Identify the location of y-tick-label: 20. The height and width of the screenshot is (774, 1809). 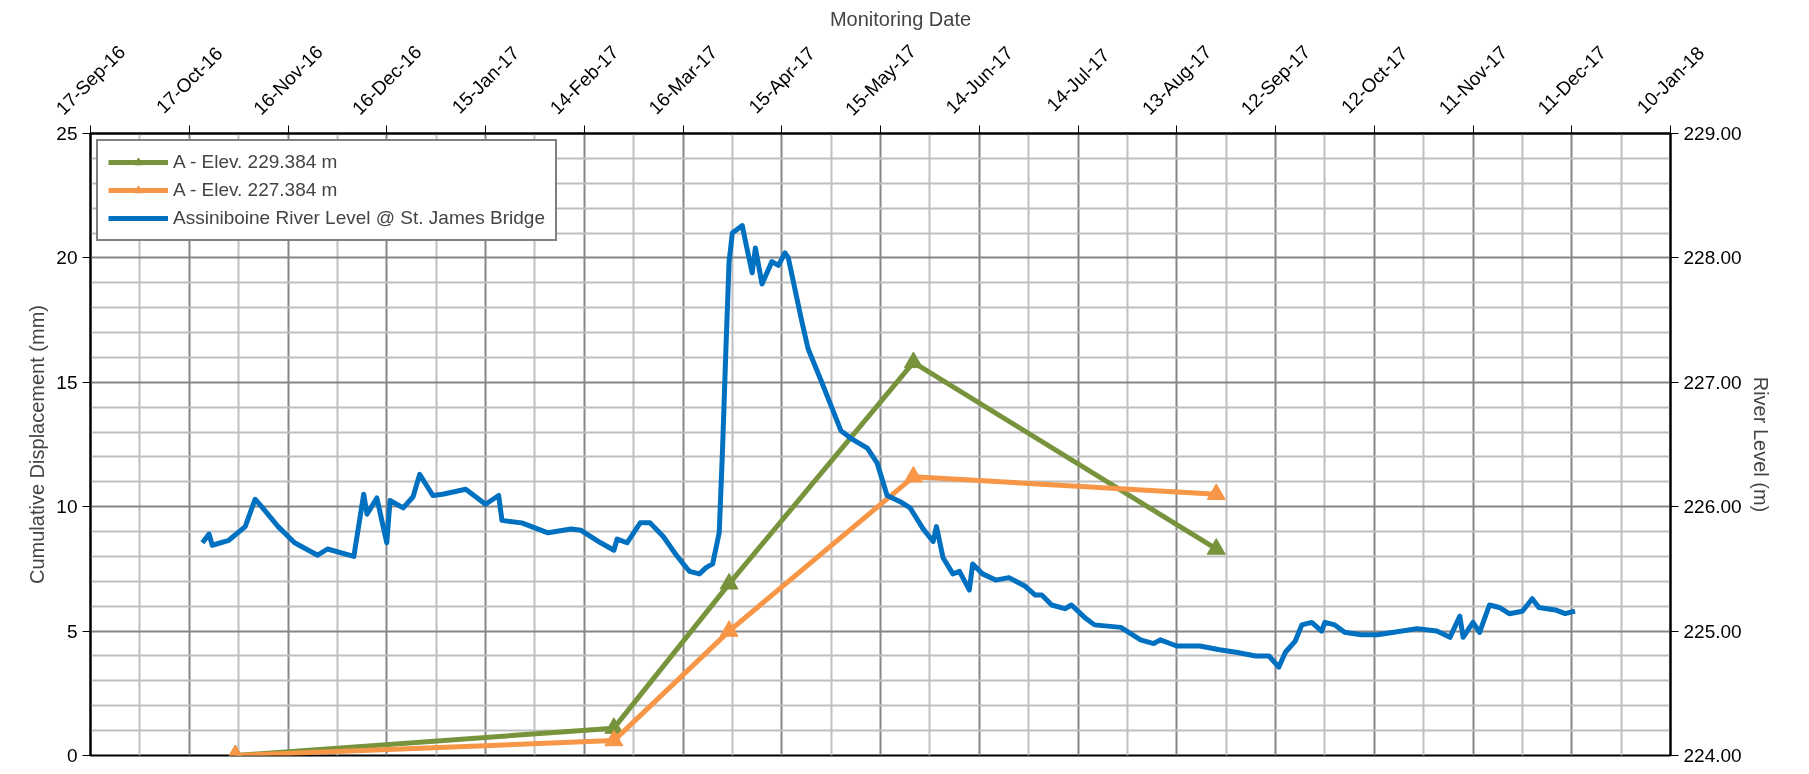
(67, 258).